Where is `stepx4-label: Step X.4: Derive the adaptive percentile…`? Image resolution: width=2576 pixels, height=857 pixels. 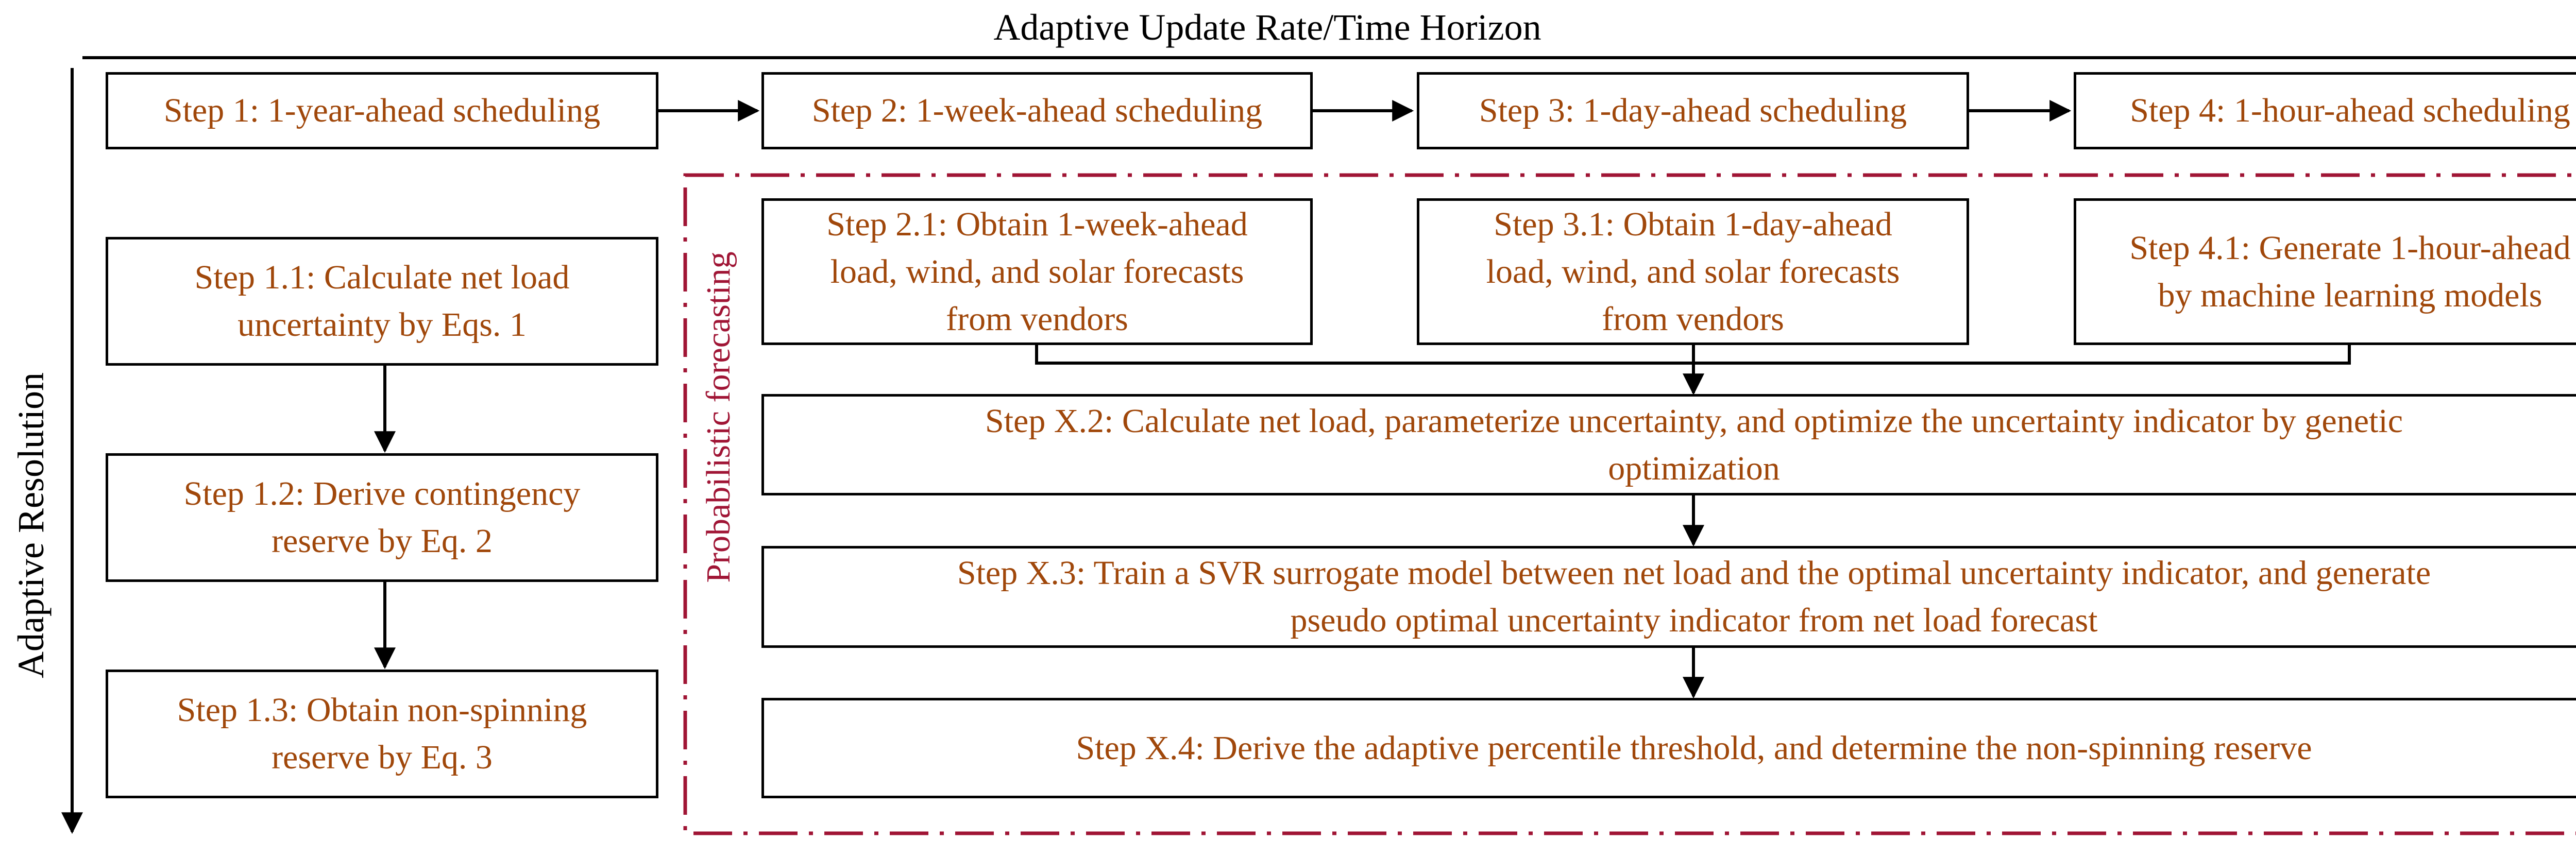
stepx4-label: Step X.4: Derive the adaptive percentile… is located at coordinates (1694, 748).